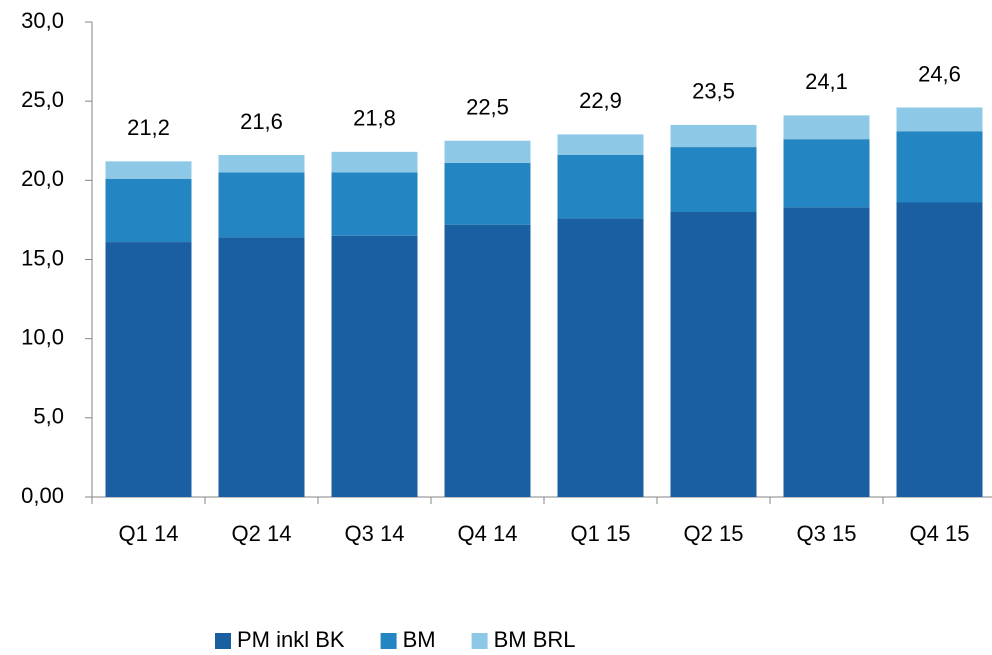 This screenshot has height=655, width=992. I want to click on legend-label: BM, so click(419, 639).